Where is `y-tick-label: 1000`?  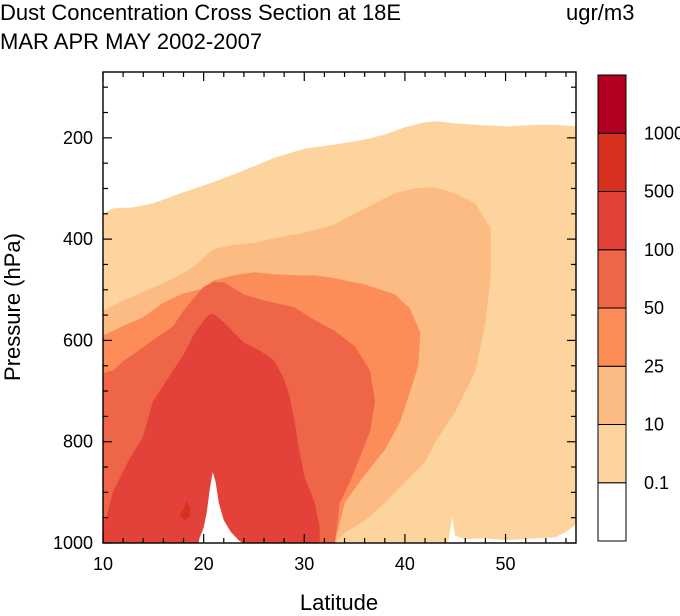
y-tick-label: 1000 is located at coordinates (73, 543).